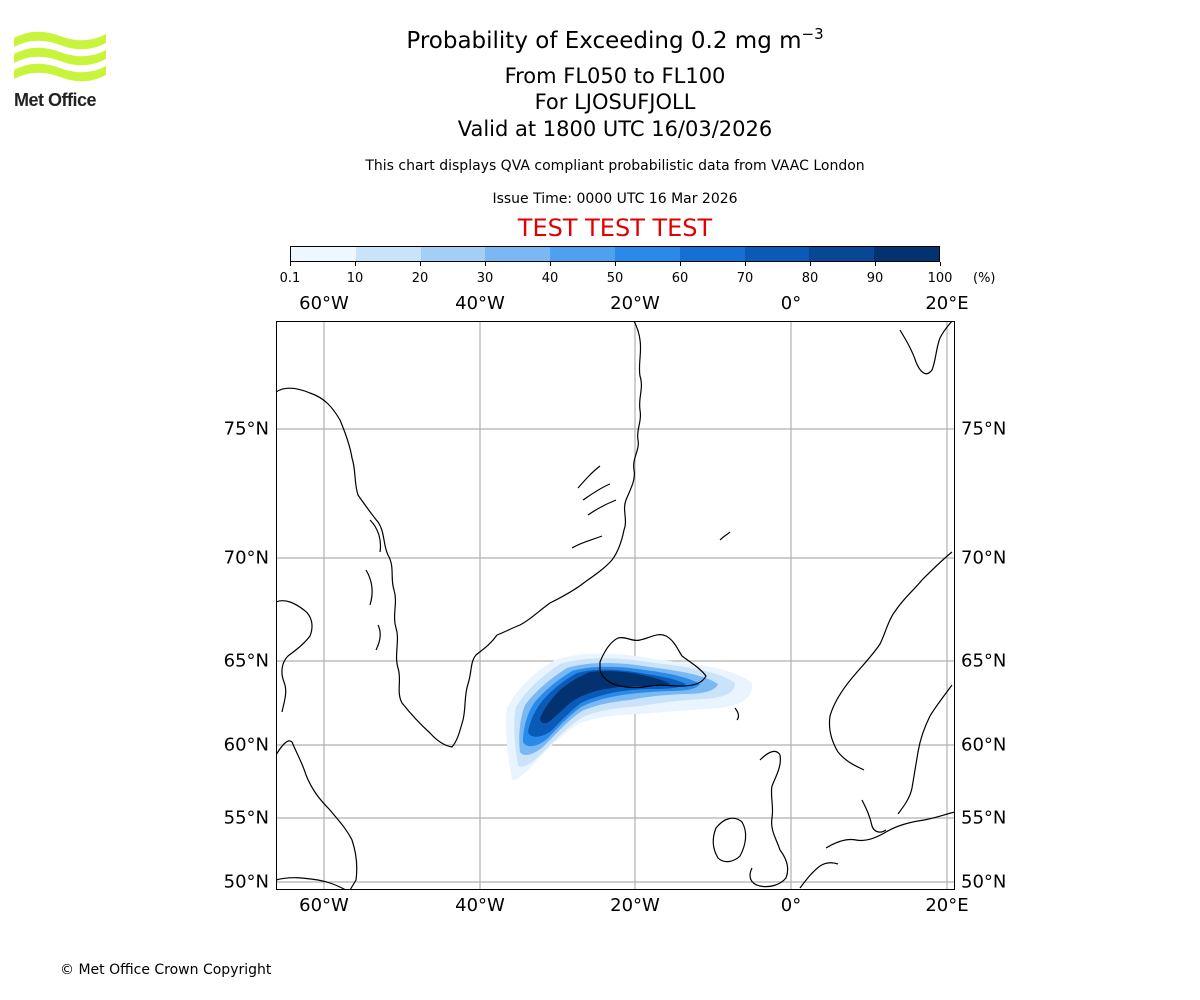 The image size is (1200, 1000). Describe the element at coordinates (294, 656) in the screenshot. I see `baffin-island` at that location.